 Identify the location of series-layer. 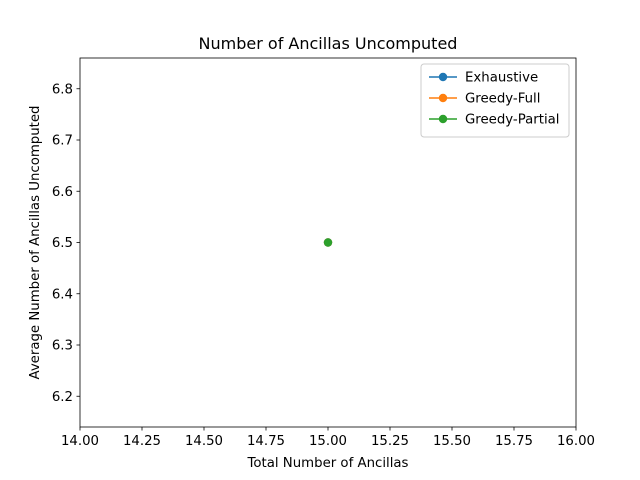
(328, 242).